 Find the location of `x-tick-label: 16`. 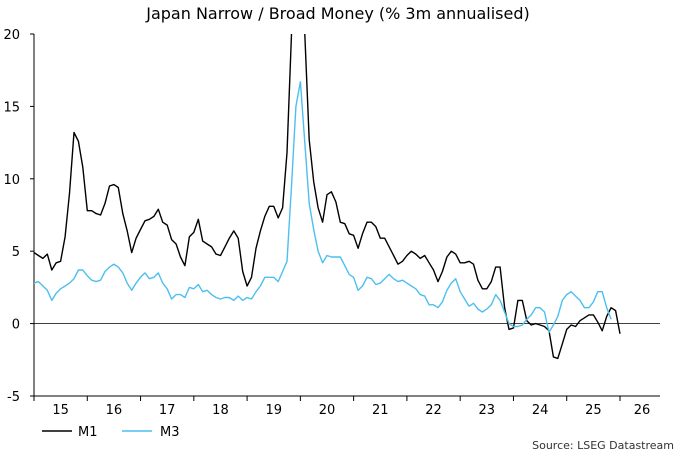

x-tick-label: 16 is located at coordinates (114, 410).